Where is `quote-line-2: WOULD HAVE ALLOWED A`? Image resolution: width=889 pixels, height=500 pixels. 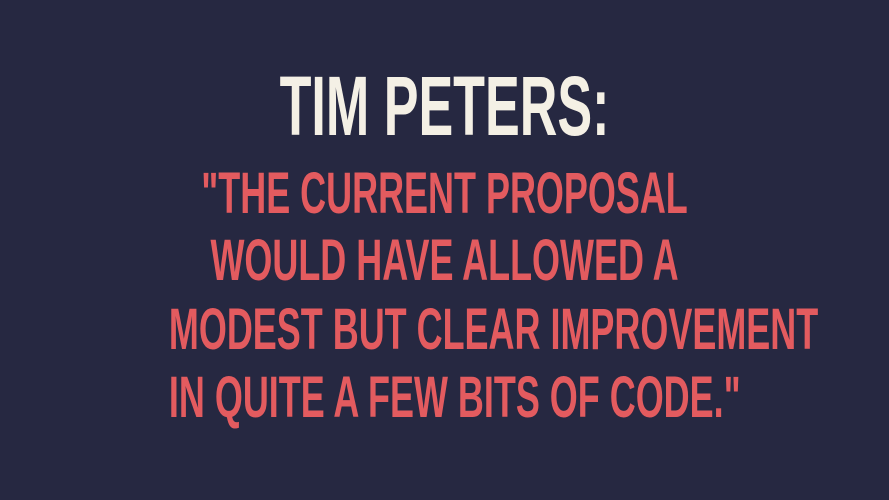 quote-line-2: WOULD HAVE ALLOWED A is located at coordinates (444, 260).